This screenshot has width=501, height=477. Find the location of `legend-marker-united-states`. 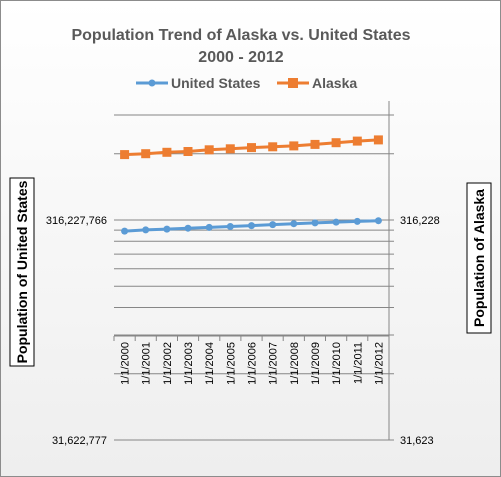

legend-marker-united-states is located at coordinates (152, 83).